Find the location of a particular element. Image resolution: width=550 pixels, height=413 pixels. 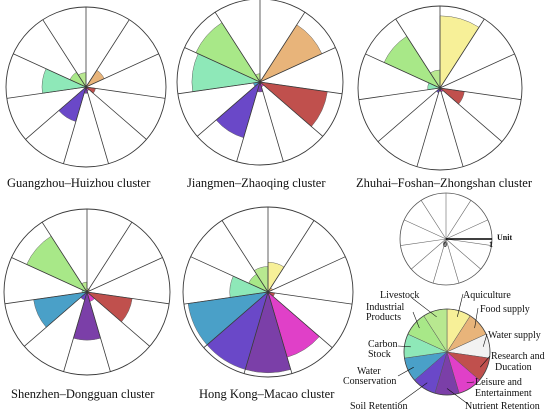

polar-chart-guangzhou-huizhou-cluster is located at coordinates (86, 87).